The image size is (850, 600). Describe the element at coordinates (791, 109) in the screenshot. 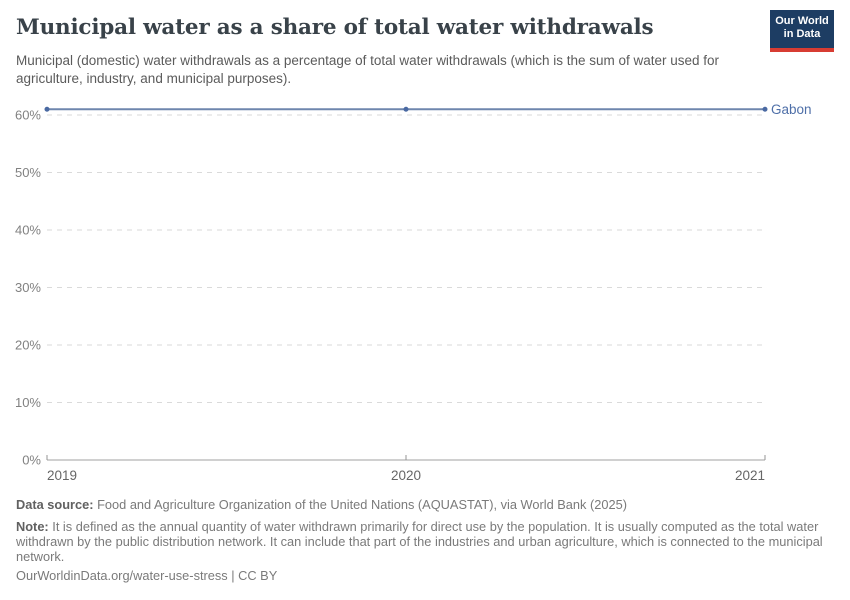

I see `series-end-label: Gabon` at that location.